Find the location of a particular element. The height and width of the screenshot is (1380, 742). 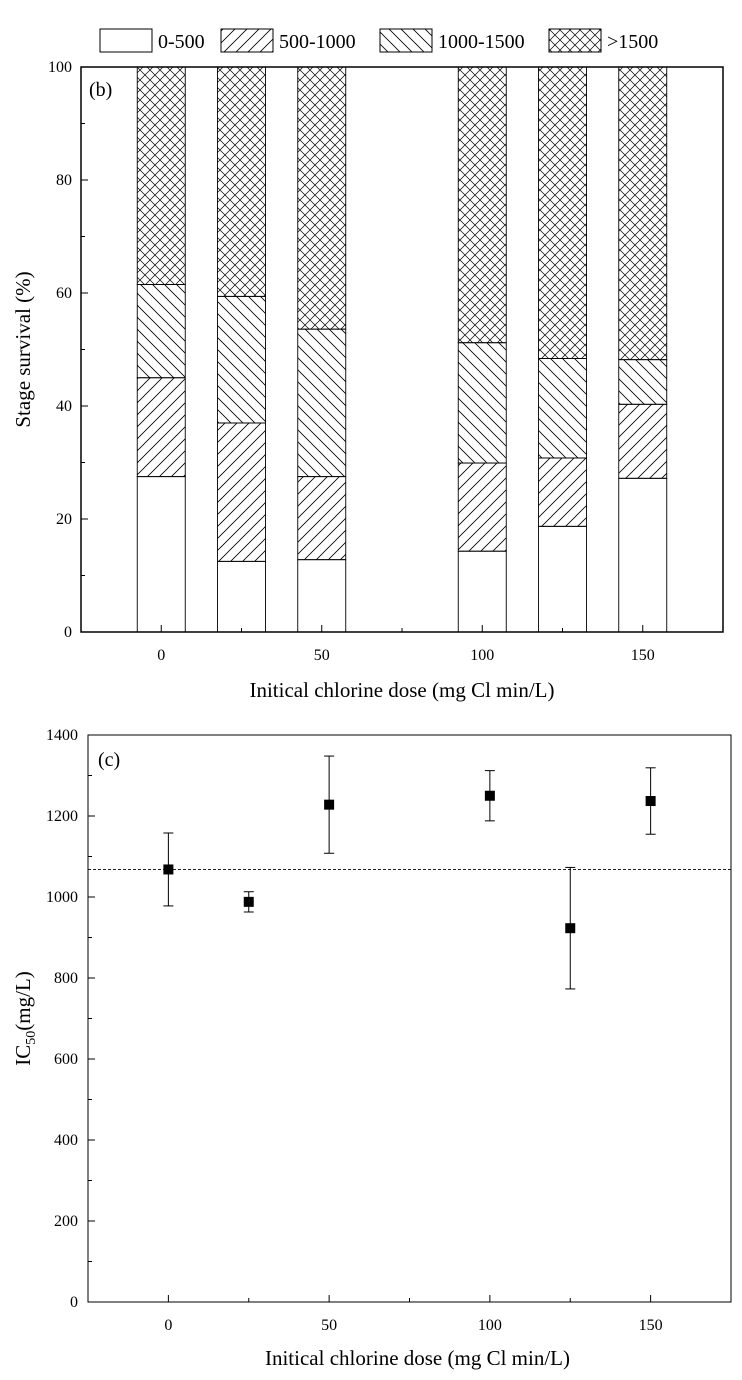

y-tick-label: 1200 is located at coordinates (62, 816).